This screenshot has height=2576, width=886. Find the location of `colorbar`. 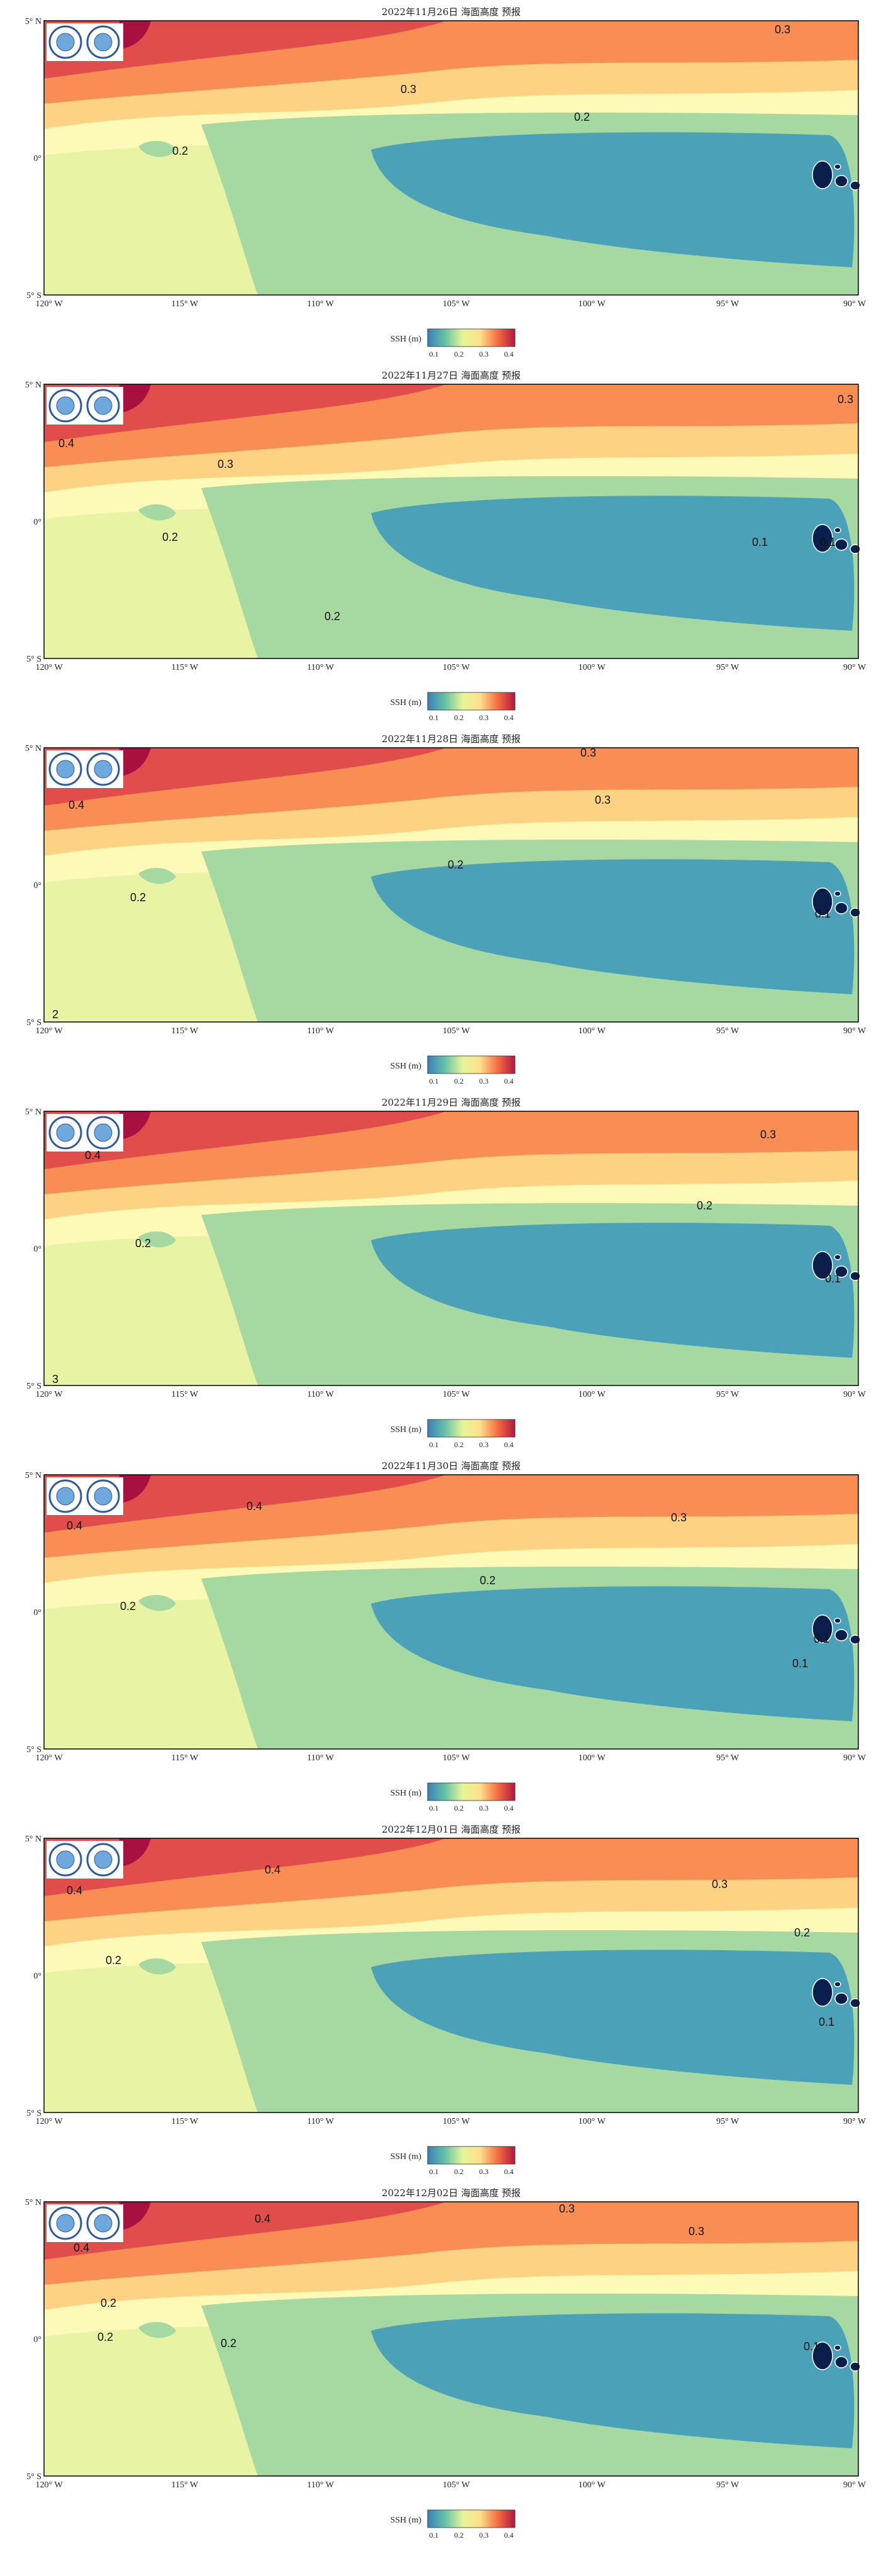

colorbar is located at coordinates (472, 1064).